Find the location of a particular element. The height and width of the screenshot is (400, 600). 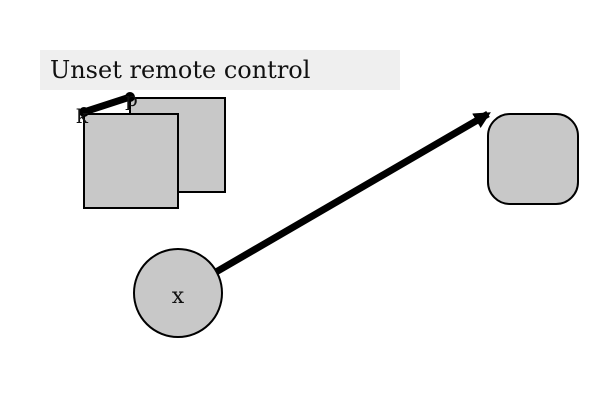

corner-link is located at coordinates (107, 104).